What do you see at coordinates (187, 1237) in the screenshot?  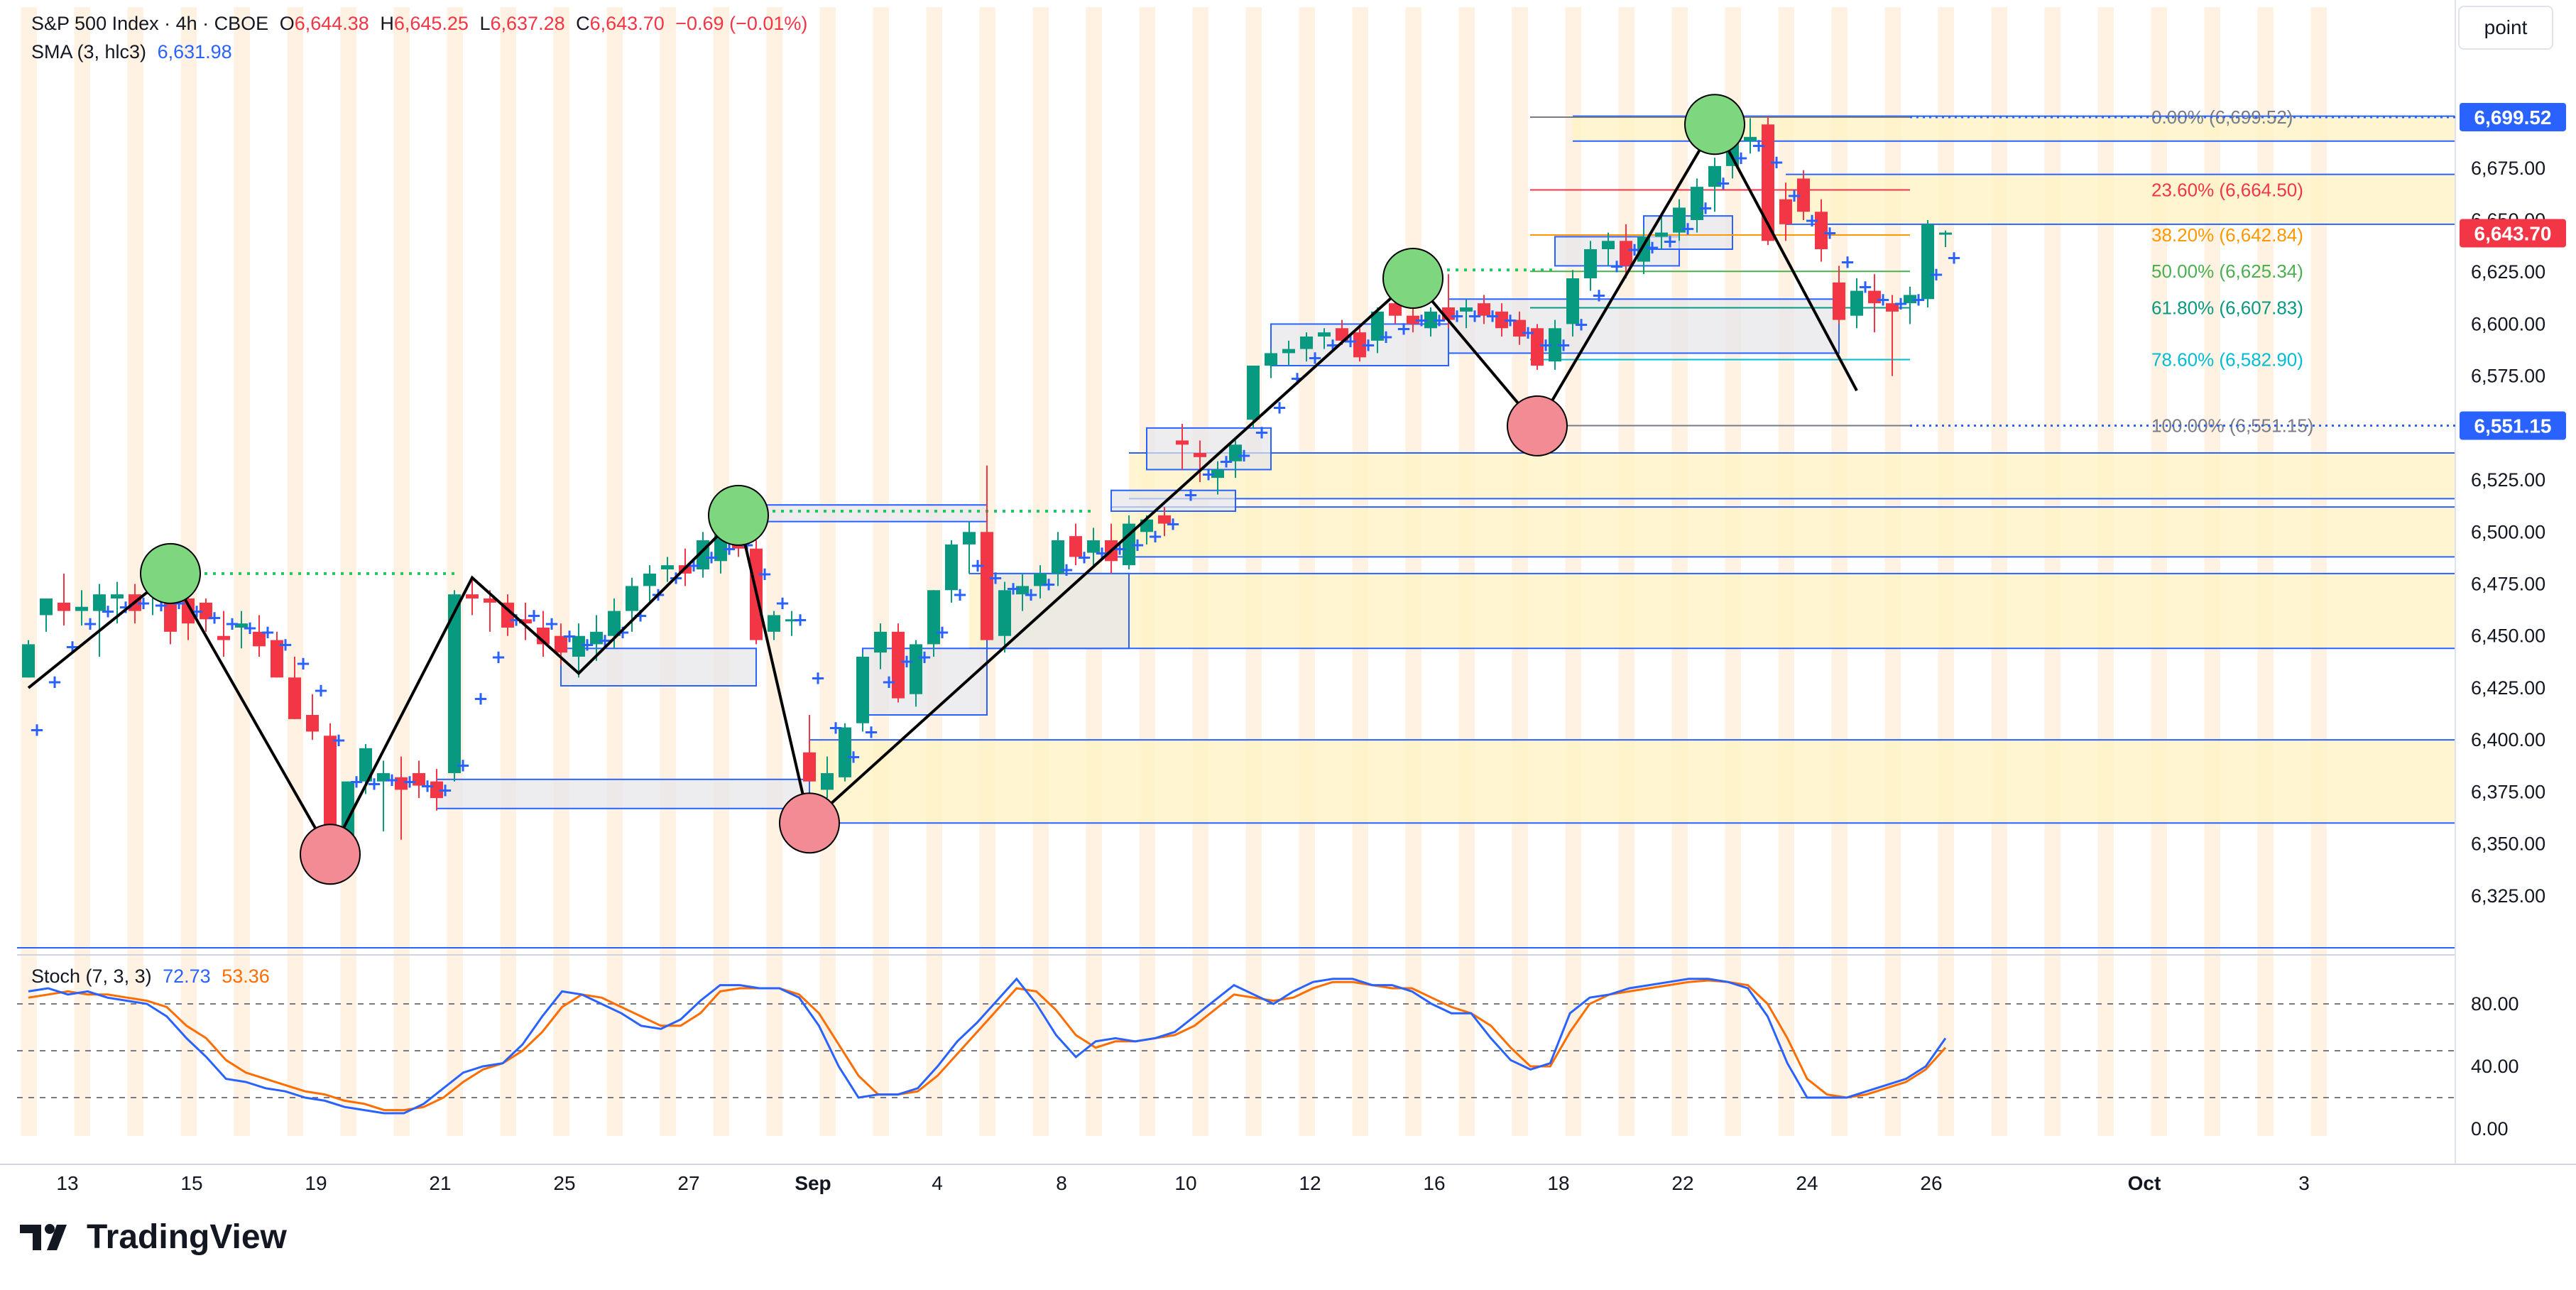 I see `tradingview-wordmark: TradingView` at bounding box center [187, 1237].